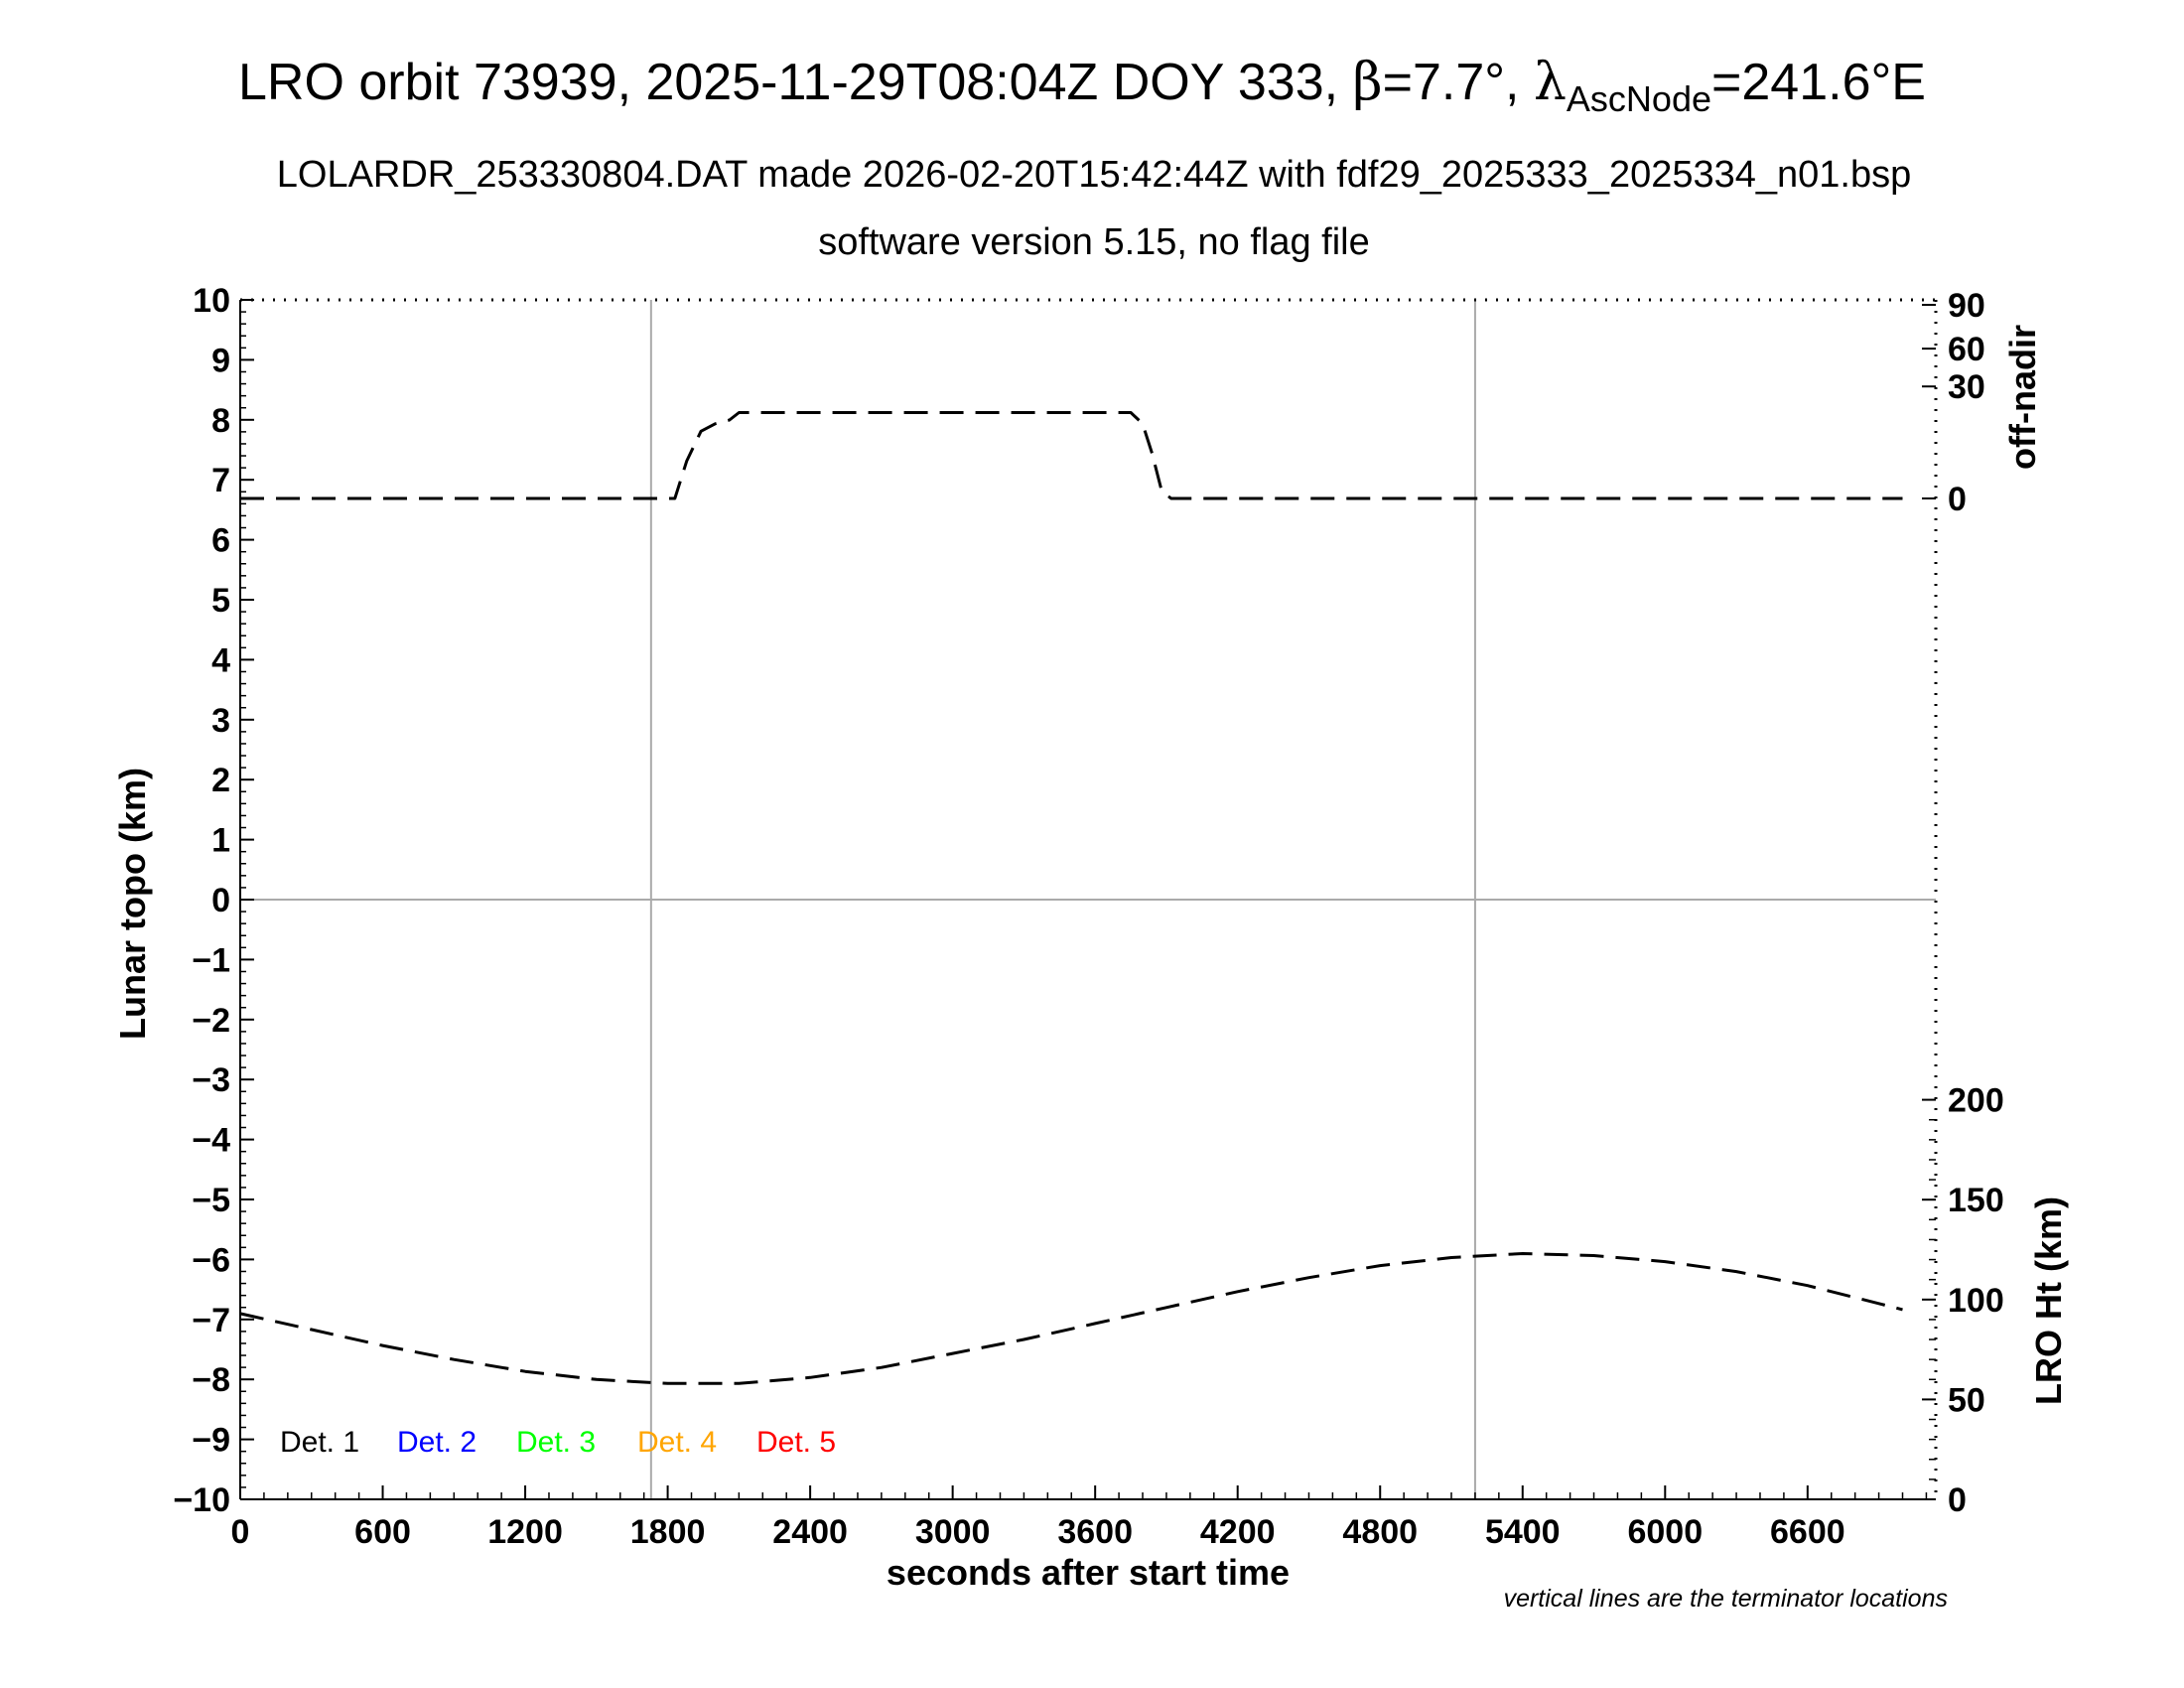 The image size is (2184, 1688). What do you see at coordinates (1238, 1532) in the screenshot?
I see `x-tick-label: 4200` at bounding box center [1238, 1532].